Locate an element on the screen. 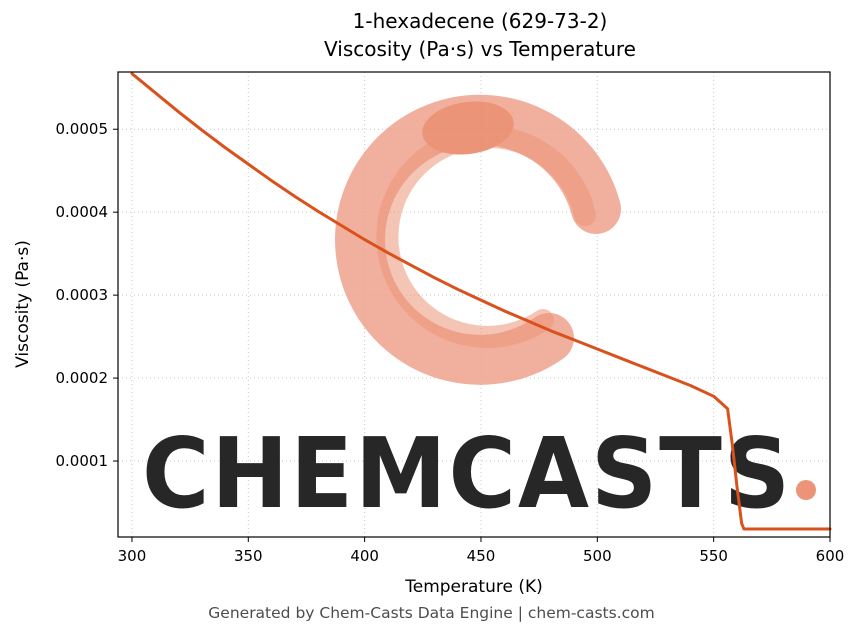  y-tick-label: 0.0005 is located at coordinates (82, 129).